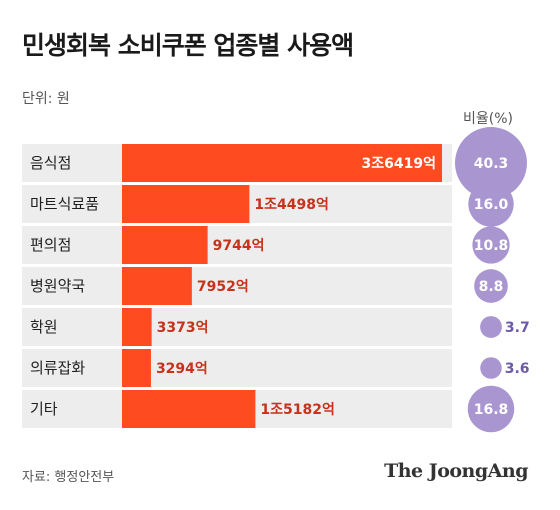  Describe the element at coordinates (297, 410) in the screenshot. I see `value-label: 1조5182억` at that location.